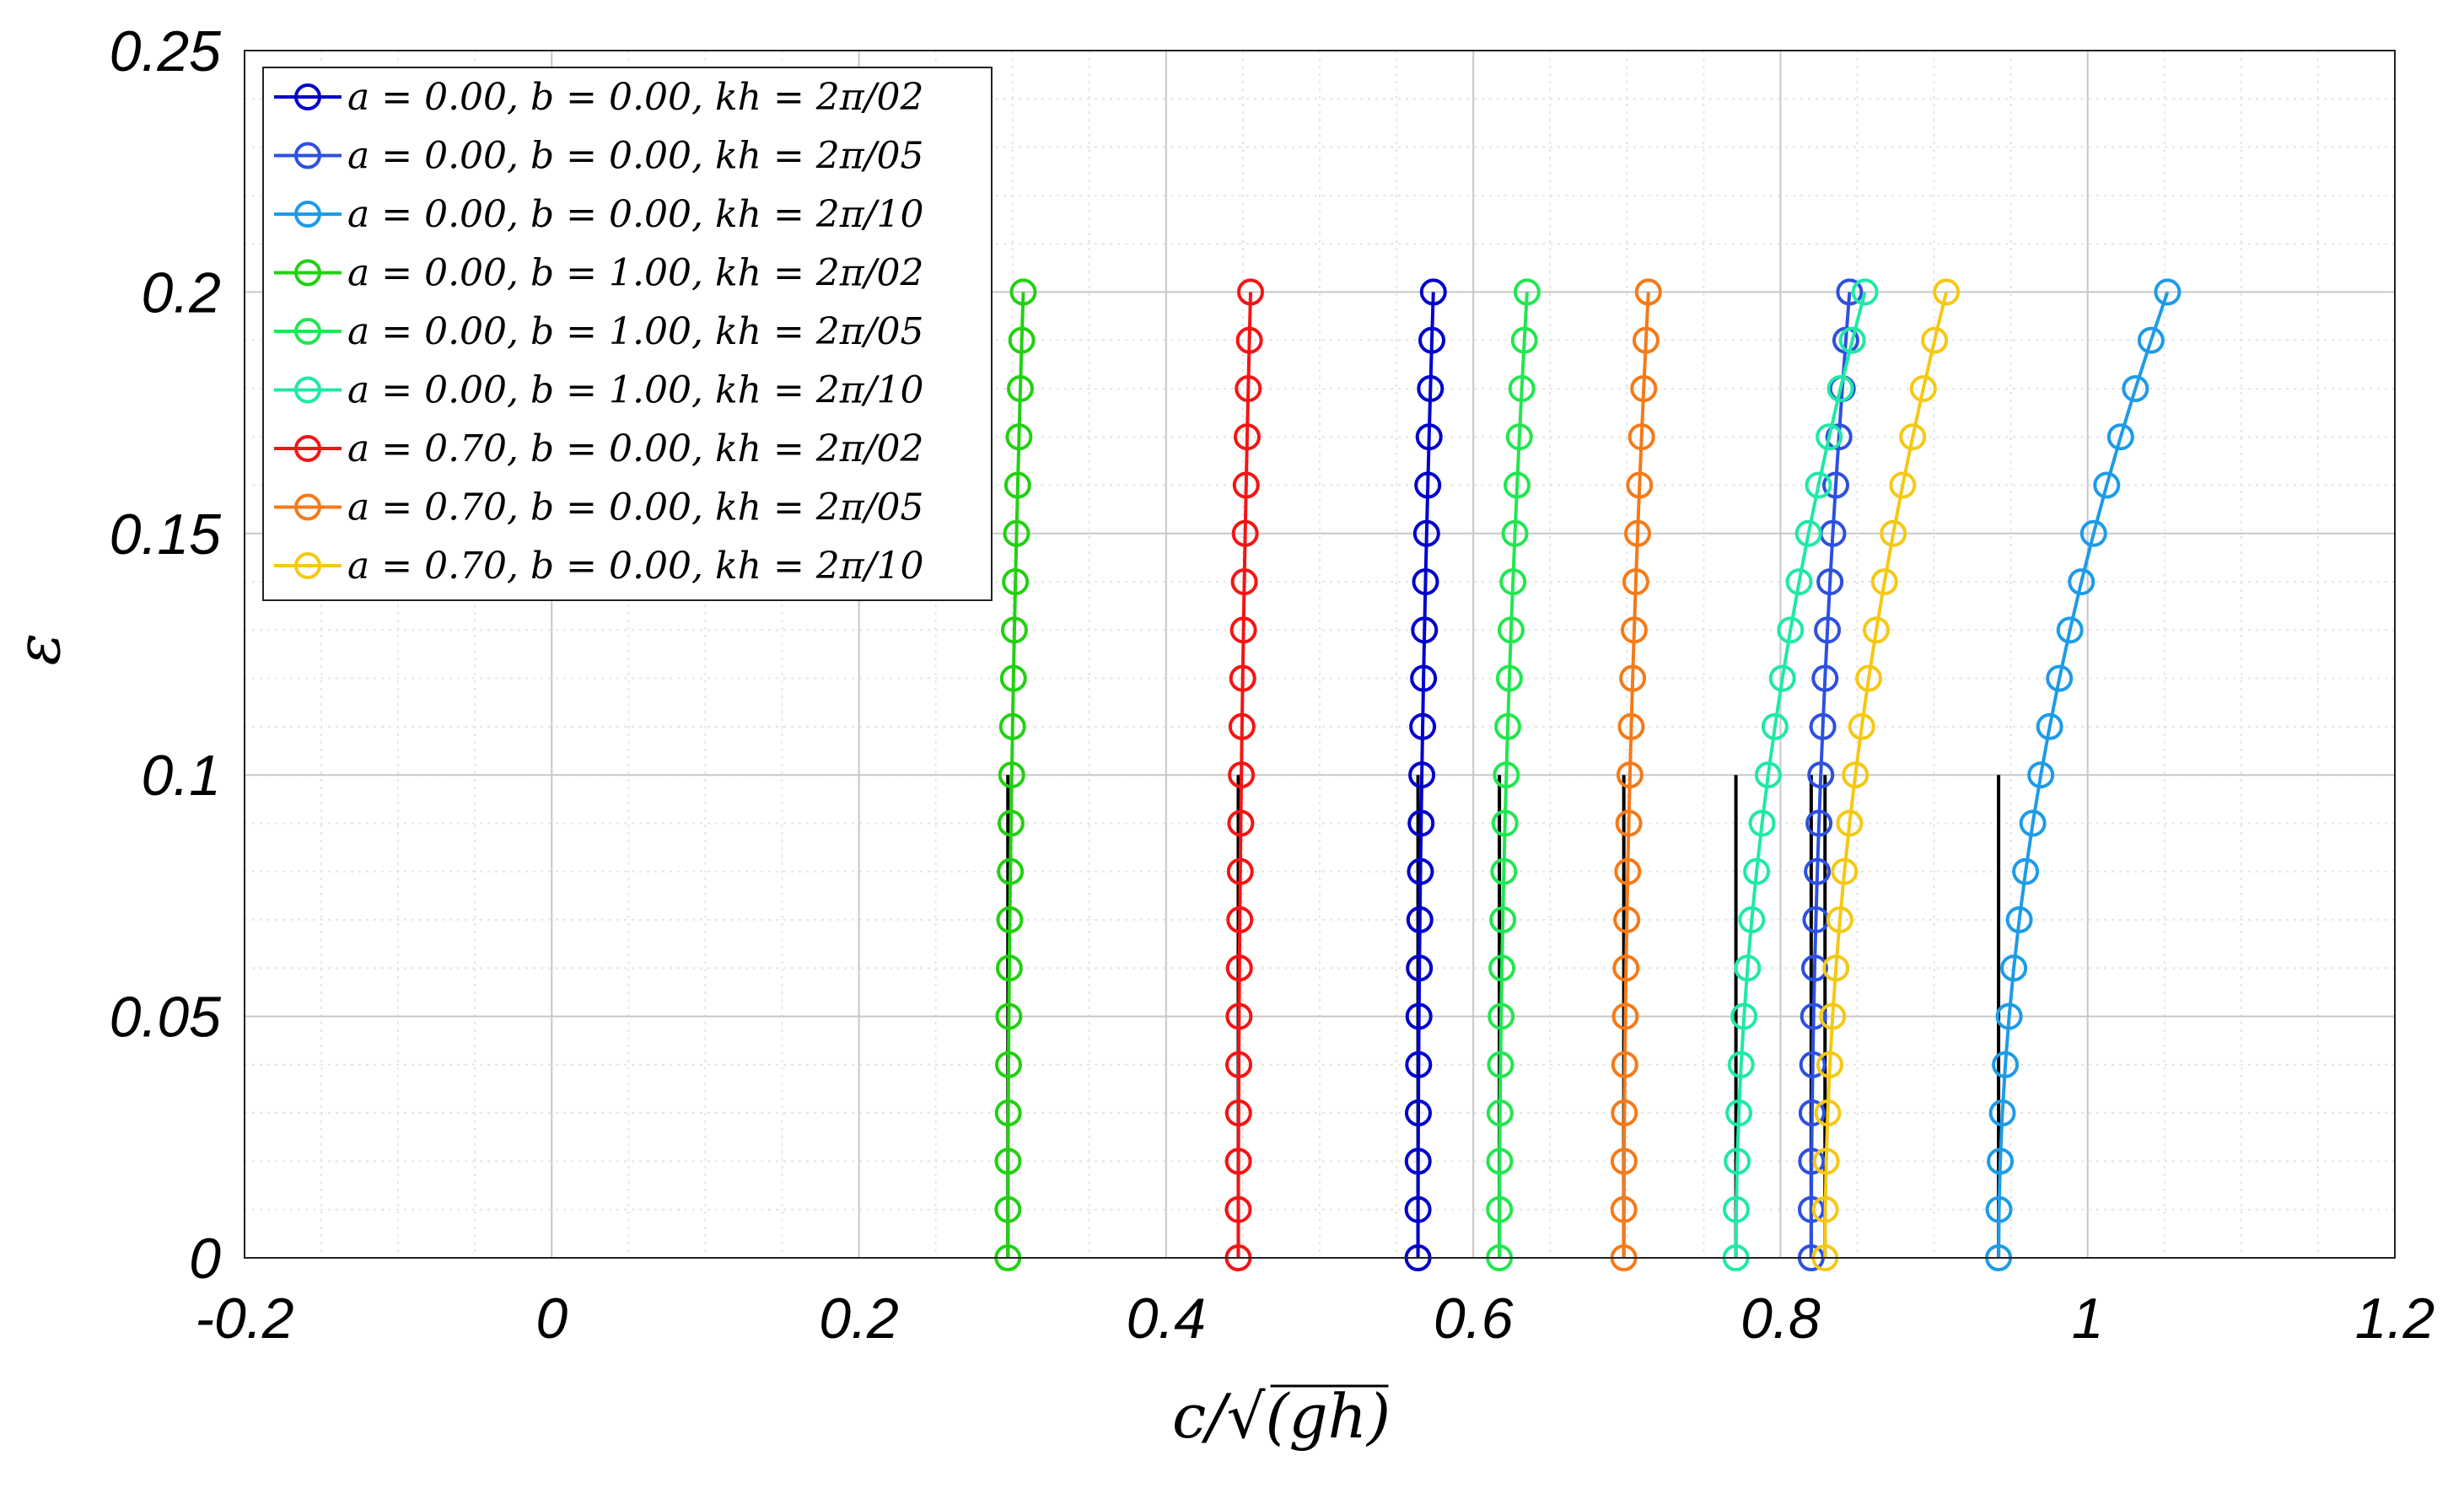 This screenshot has height=1488, width=2464. I want to click on legend-item: a = 0.00, b = 1.00, kh = 2π/02, so click(599, 273).